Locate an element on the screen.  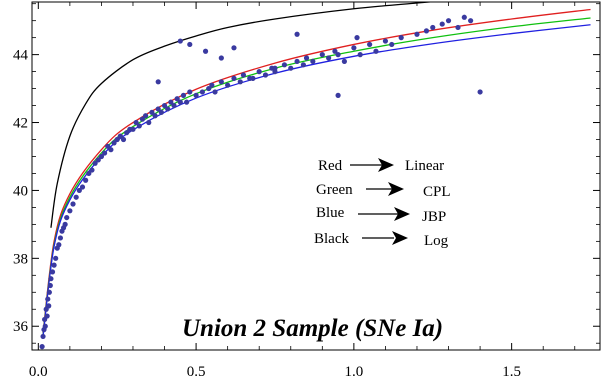
x-tick-label: 1.0 is located at coordinates (353, 372).